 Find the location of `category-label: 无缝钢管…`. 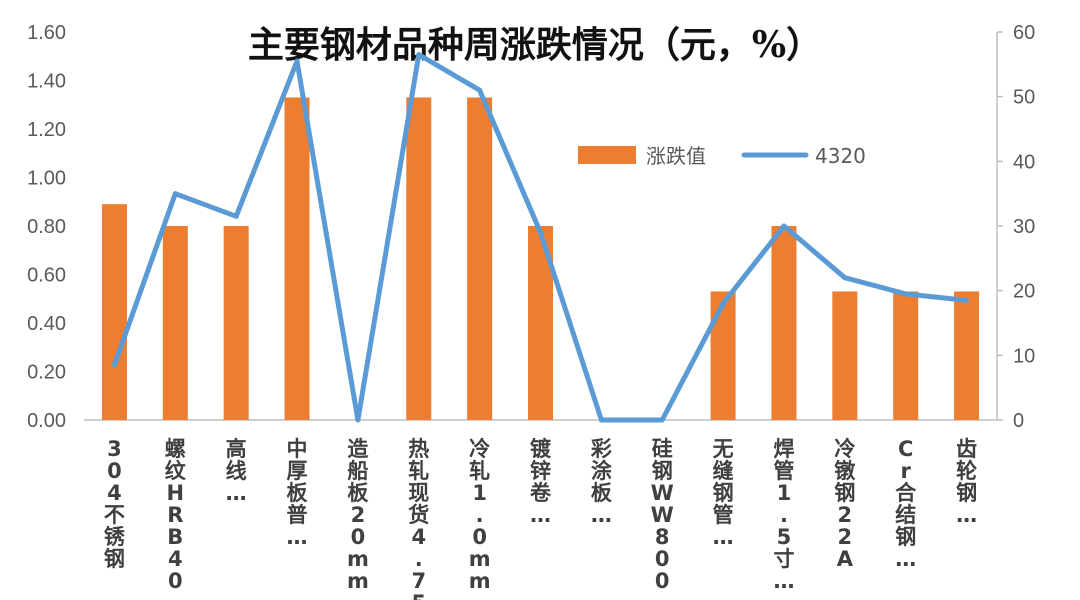

category-label: 无缝钢管… is located at coordinates (723, 493).